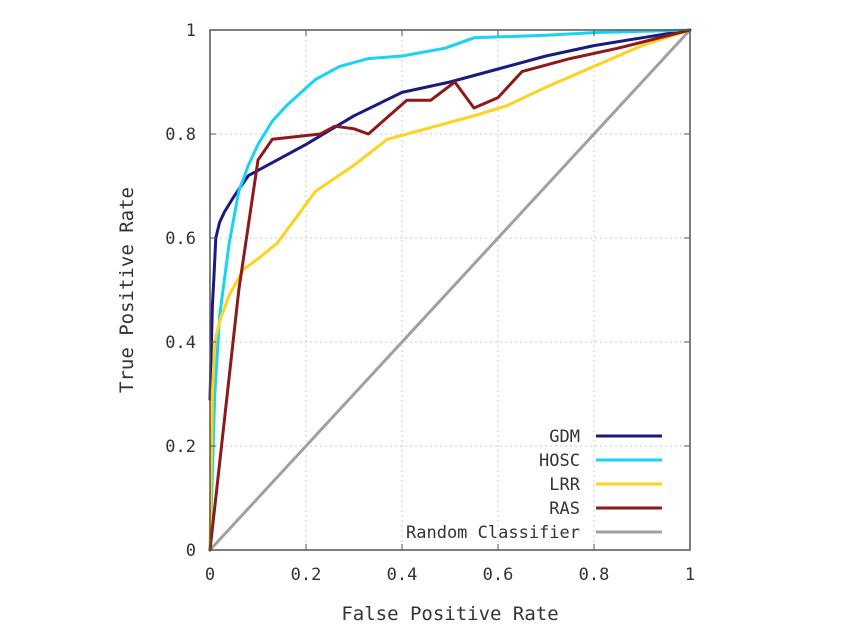 This screenshot has width=842, height=630. Describe the element at coordinates (498, 575) in the screenshot. I see `x-tick-label: 0.6` at that location.